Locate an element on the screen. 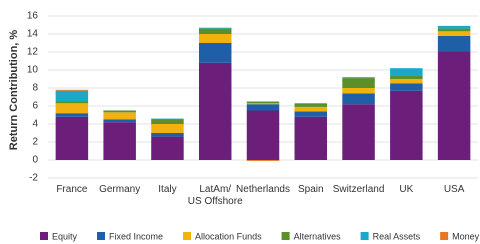  x-tick-label: Netherlands is located at coordinates (263, 189).